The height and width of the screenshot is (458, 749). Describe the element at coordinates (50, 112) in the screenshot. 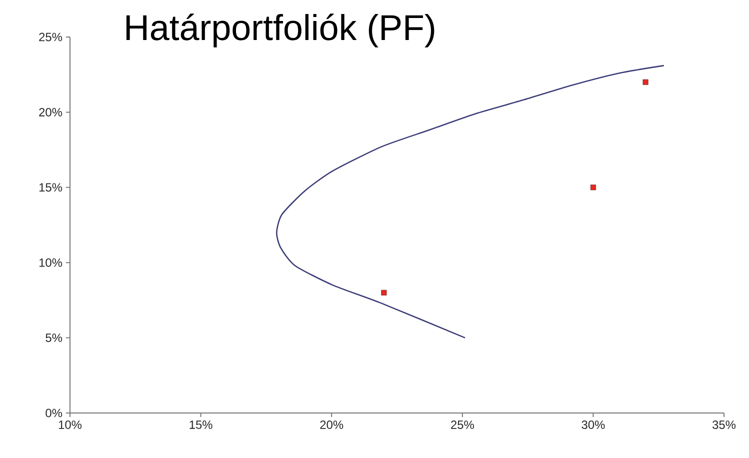

I see `y-tick-label: 20%` at that location.